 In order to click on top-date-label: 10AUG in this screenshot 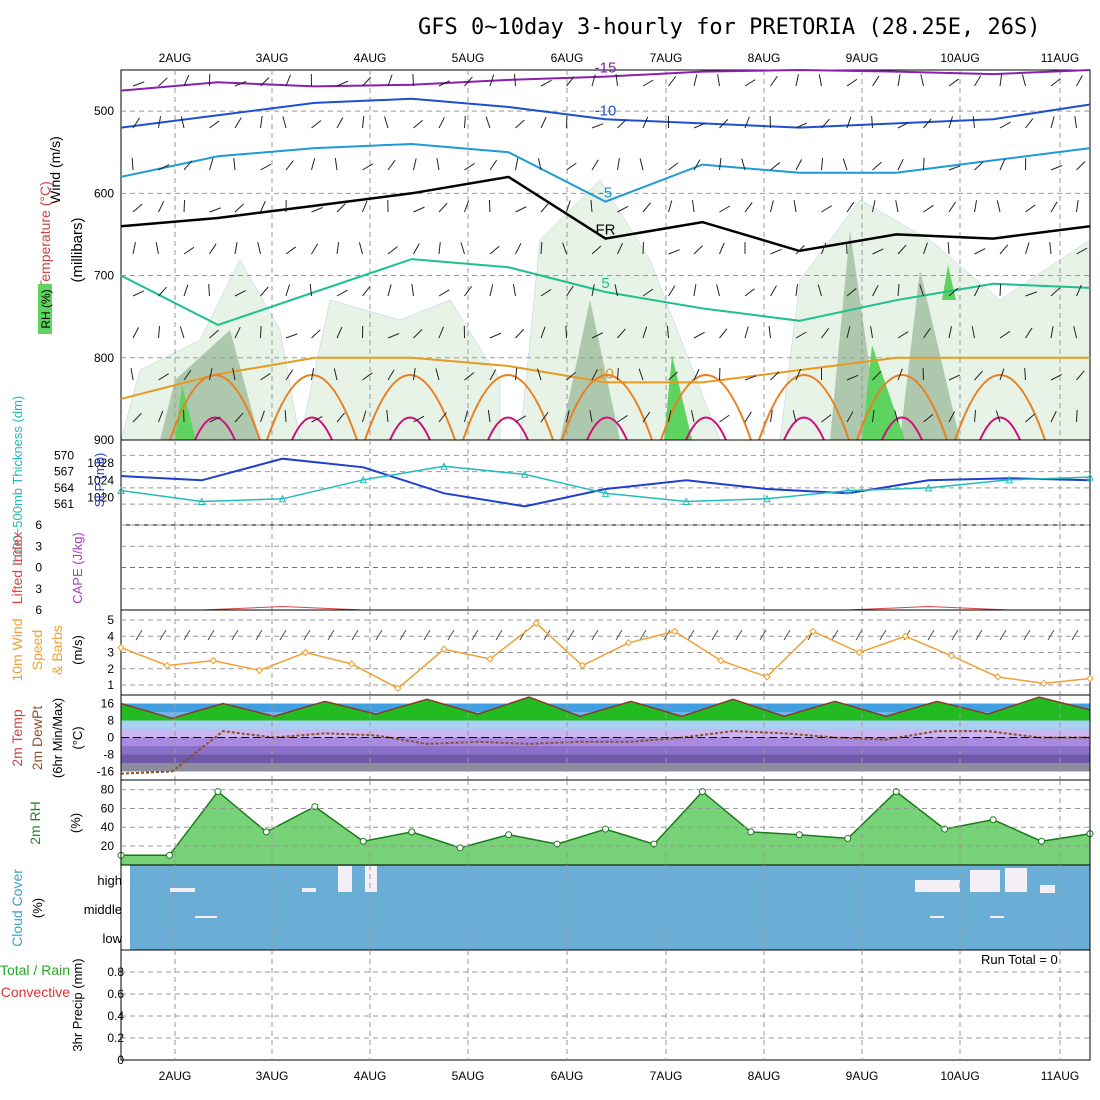, I will do `click(959, 58)`.